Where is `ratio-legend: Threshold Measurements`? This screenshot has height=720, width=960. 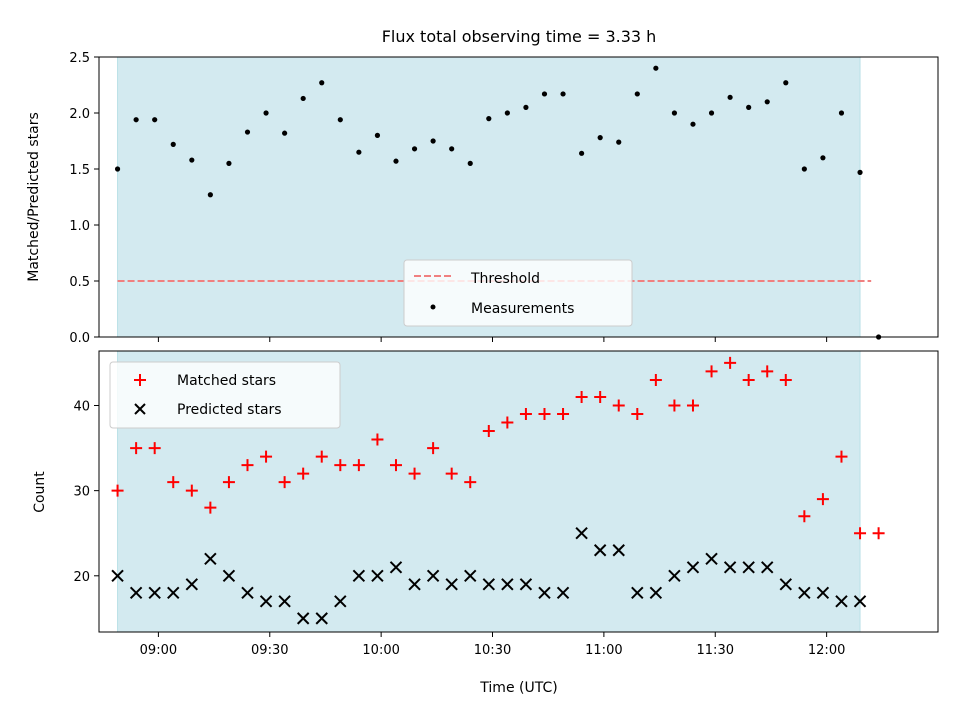 ratio-legend: Threshold Measurements is located at coordinates (518, 293).